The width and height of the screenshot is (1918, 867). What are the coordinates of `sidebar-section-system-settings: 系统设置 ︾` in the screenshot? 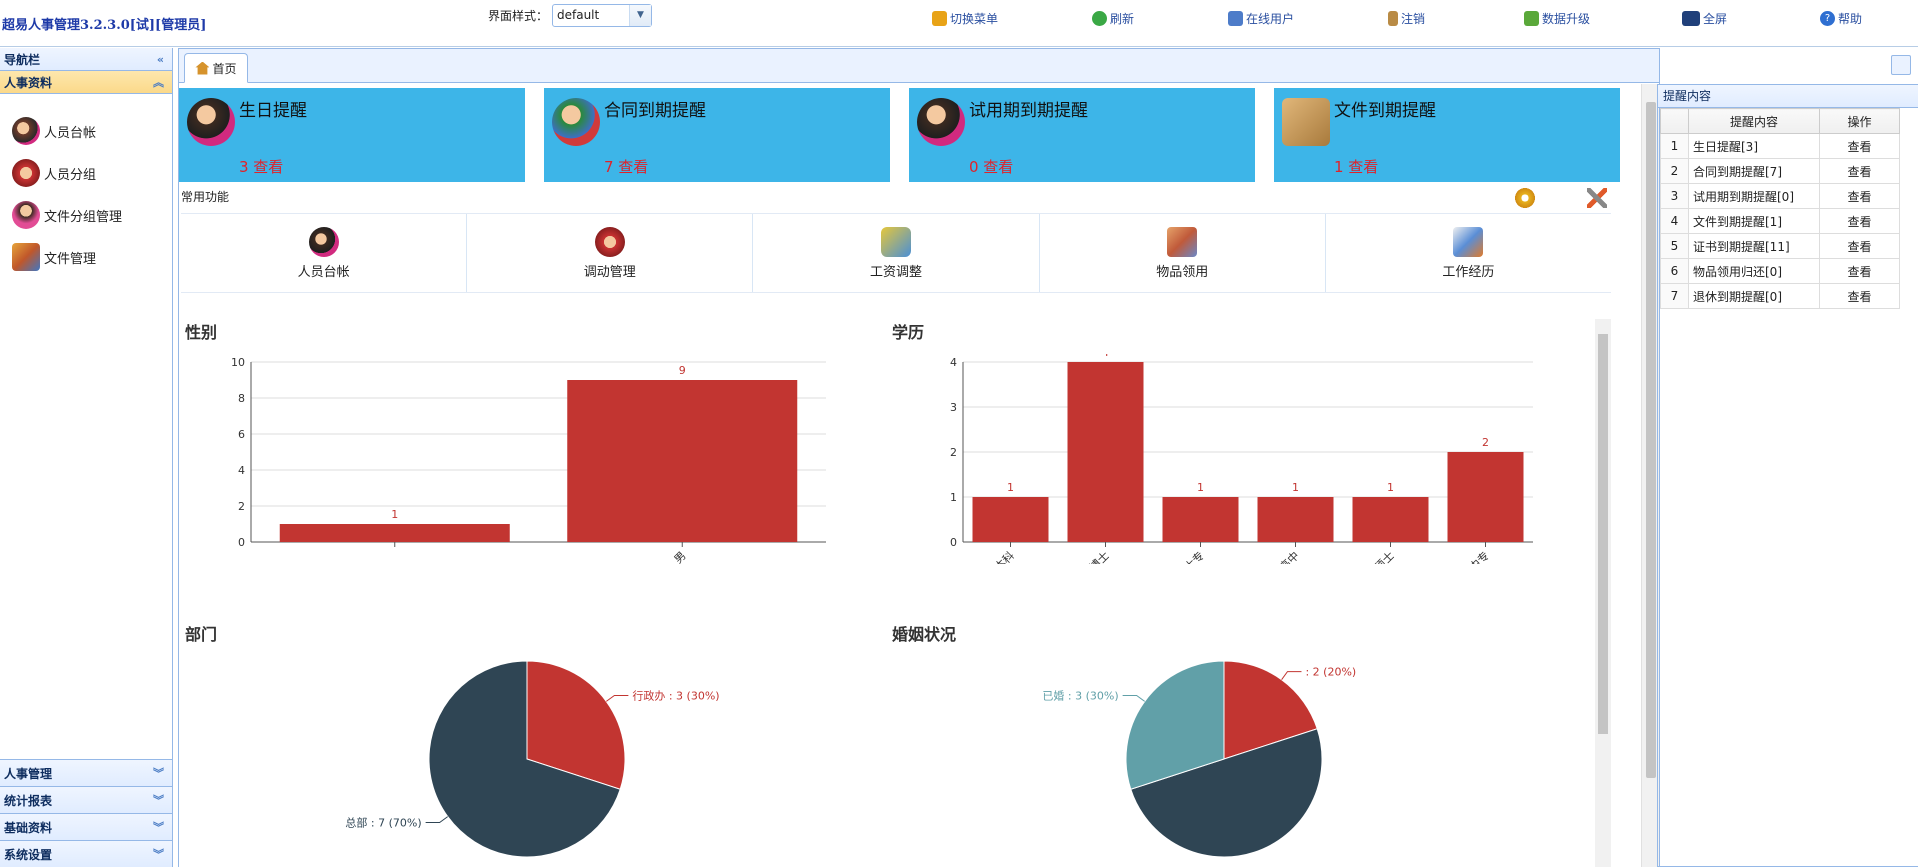 It's located at (86, 853).